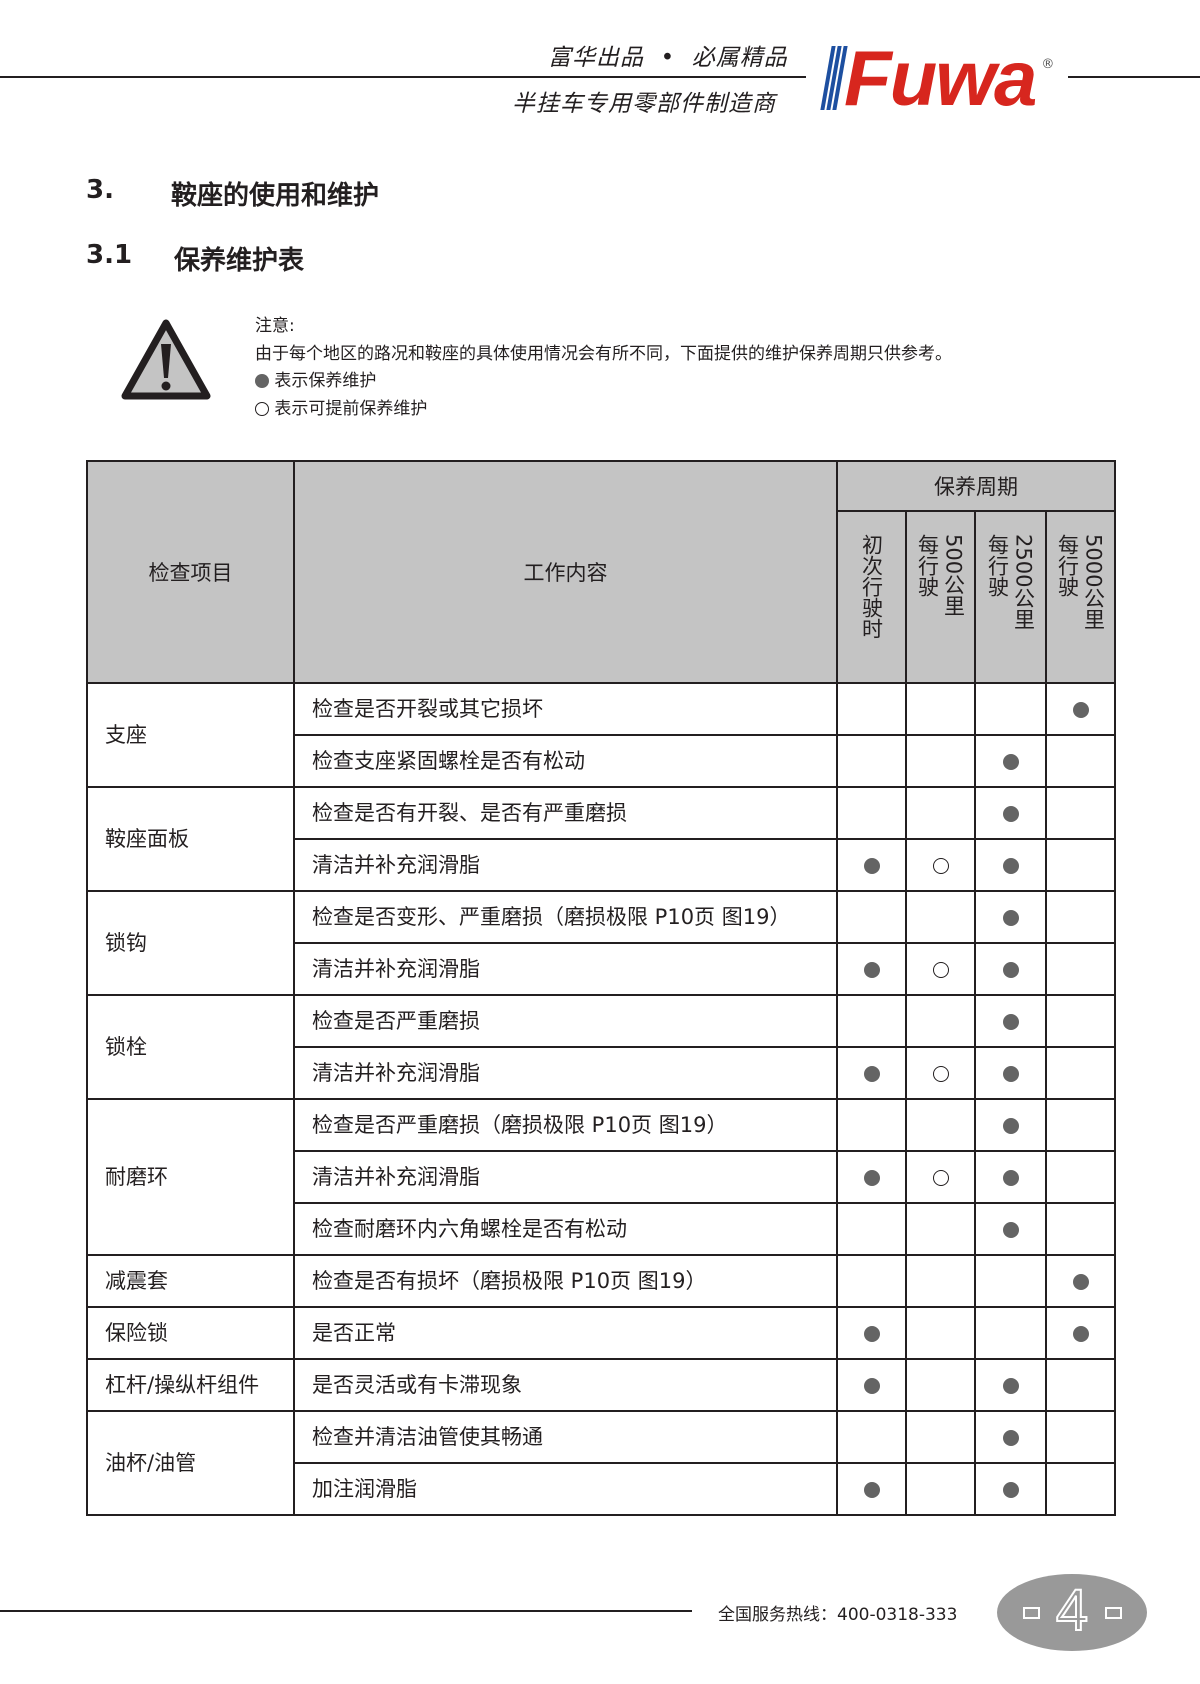 This screenshot has width=1200, height=1684. What do you see at coordinates (565, 917) in the screenshot?
I see `work-content: 检查是否变形、严重磨损（磨损极限 P10页 图19）` at bounding box center [565, 917].